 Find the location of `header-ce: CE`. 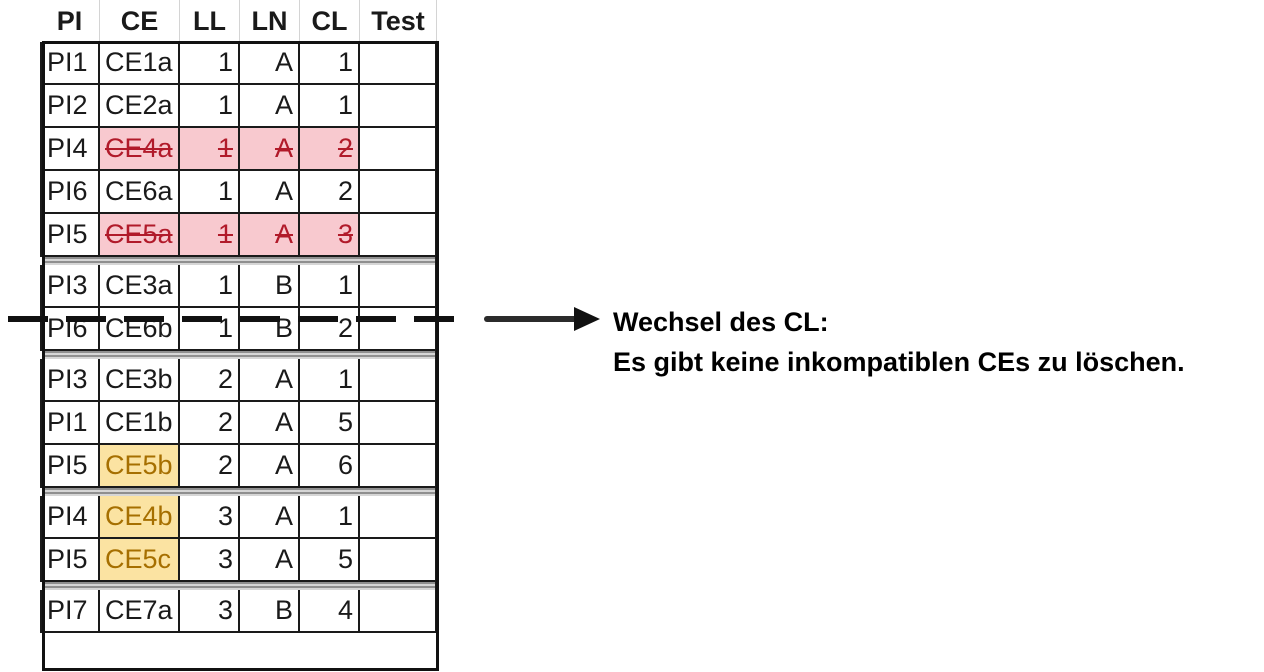

header-ce: CE is located at coordinates (140, 21).